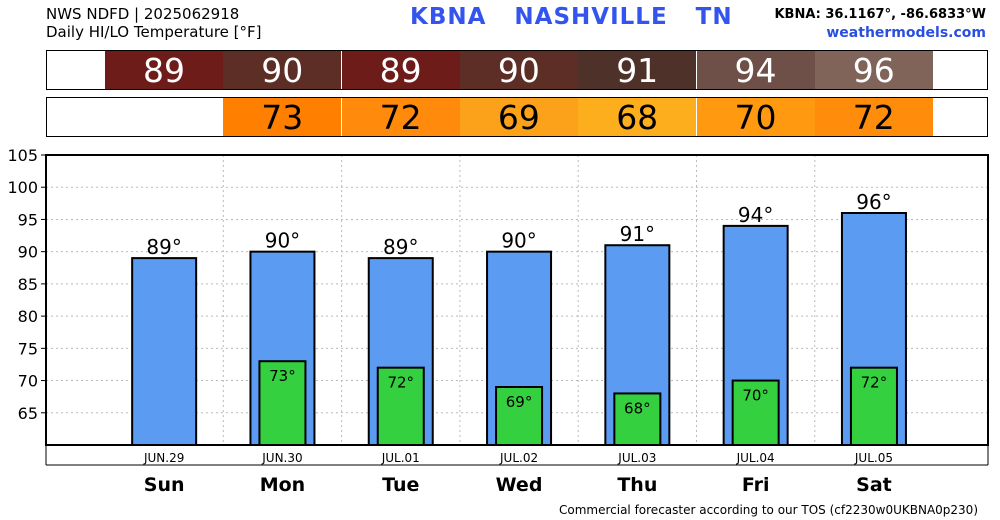 This screenshot has height=520, width=1000. What do you see at coordinates (154, 32) in the screenshot?
I see `variable-title: Daily HI/LO Temperature [°F]` at bounding box center [154, 32].